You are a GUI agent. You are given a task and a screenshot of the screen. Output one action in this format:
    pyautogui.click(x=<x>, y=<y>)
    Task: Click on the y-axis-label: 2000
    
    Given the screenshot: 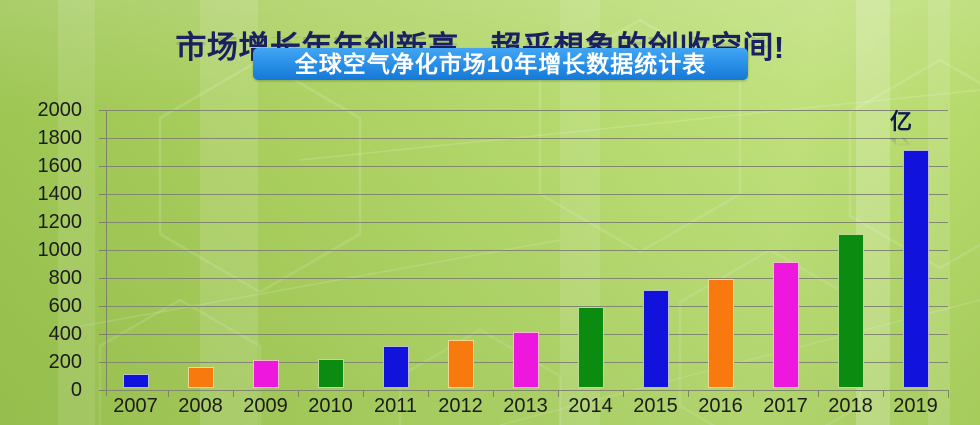 What is the action you would take?
    pyautogui.click(x=60, y=110)
    